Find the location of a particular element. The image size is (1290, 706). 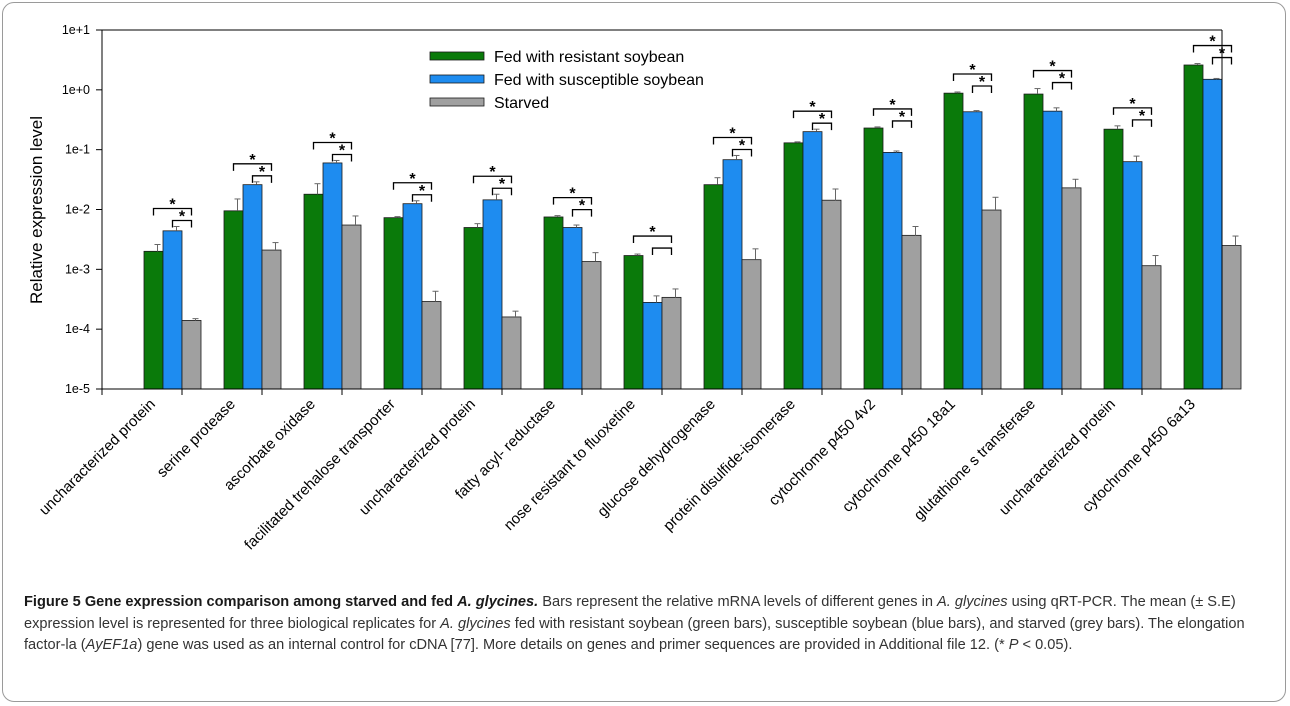

y-axis-label: Relative expression level is located at coordinates (36, 210).